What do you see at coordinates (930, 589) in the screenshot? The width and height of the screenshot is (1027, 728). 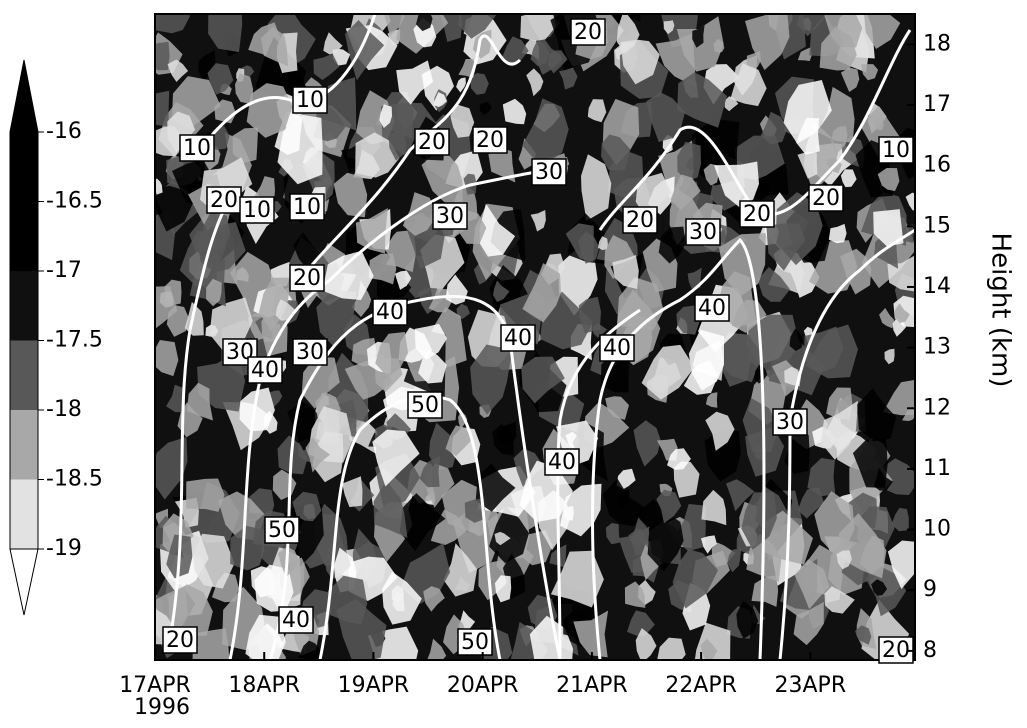 I see `y-tick-label: 9` at bounding box center [930, 589].